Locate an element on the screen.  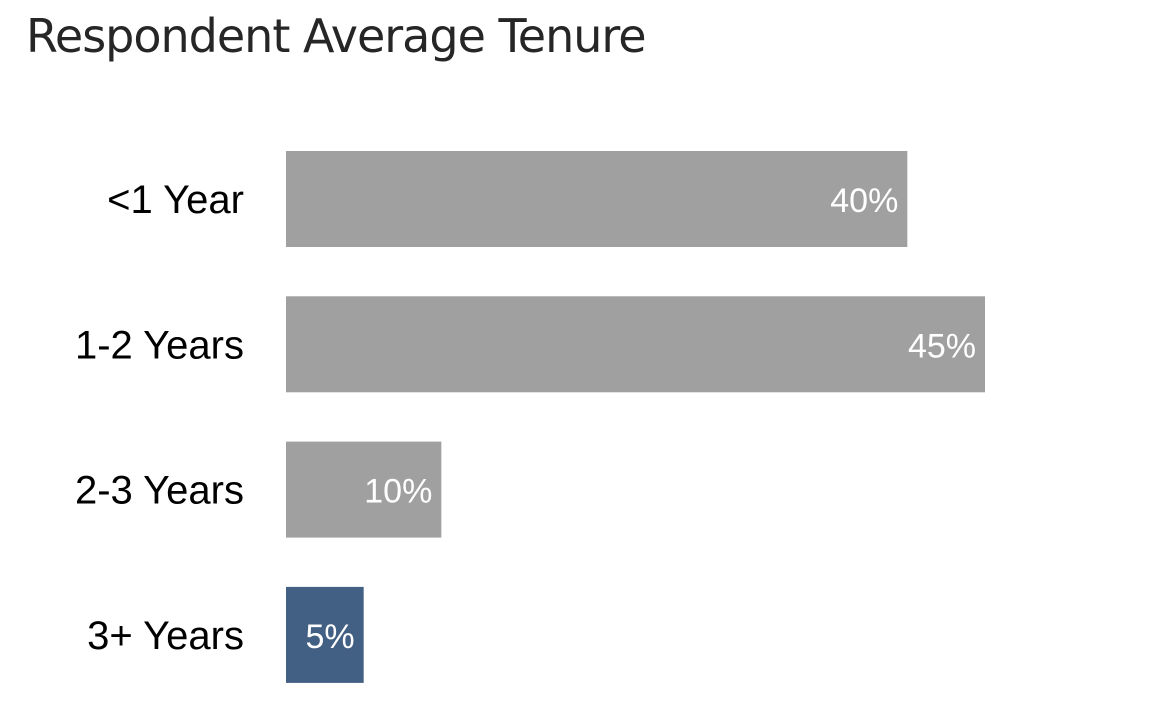
category-label: <1 Year is located at coordinates (175, 200).